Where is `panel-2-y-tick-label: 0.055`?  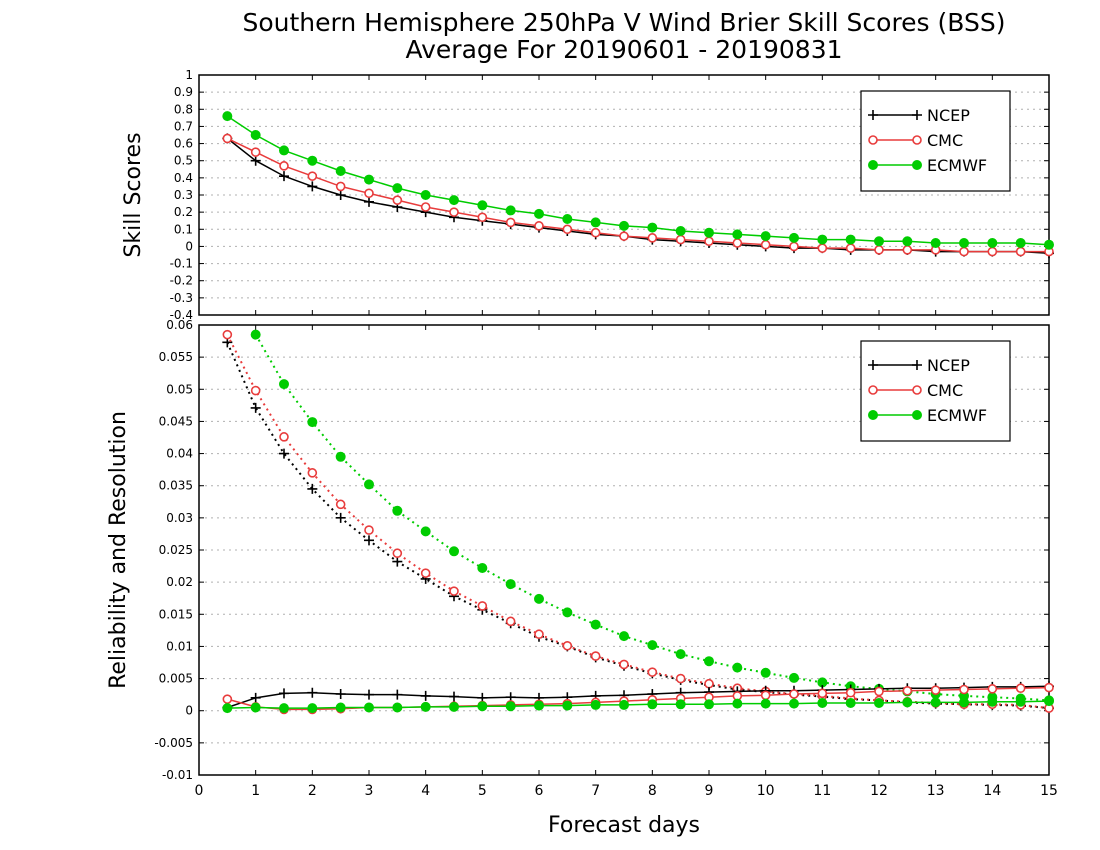 panel-2-y-tick-label: 0.055 is located at coordinates (176, 357).